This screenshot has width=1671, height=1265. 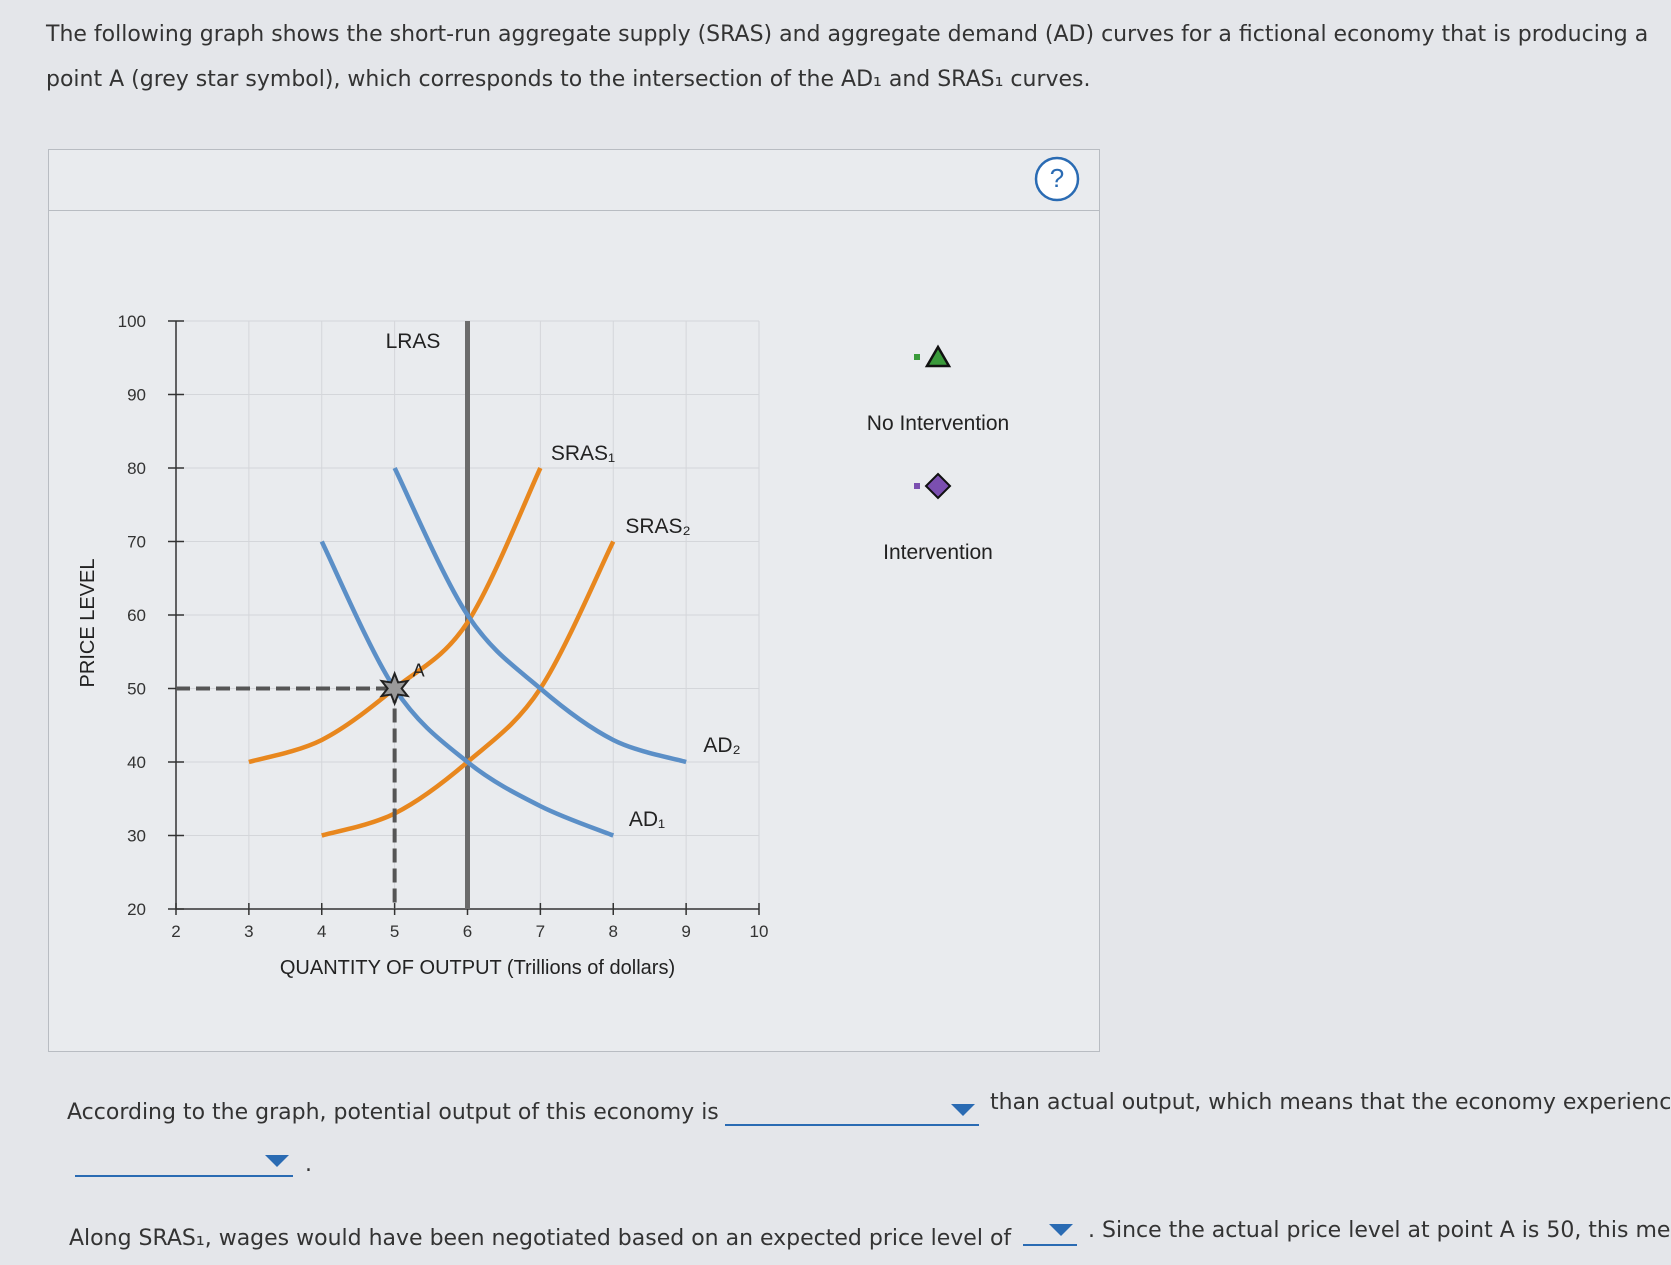 What do you see at coordinates (136, 615) in the screenshot?
I see `y-tick-label: 60` at bounding box center [136, 615].